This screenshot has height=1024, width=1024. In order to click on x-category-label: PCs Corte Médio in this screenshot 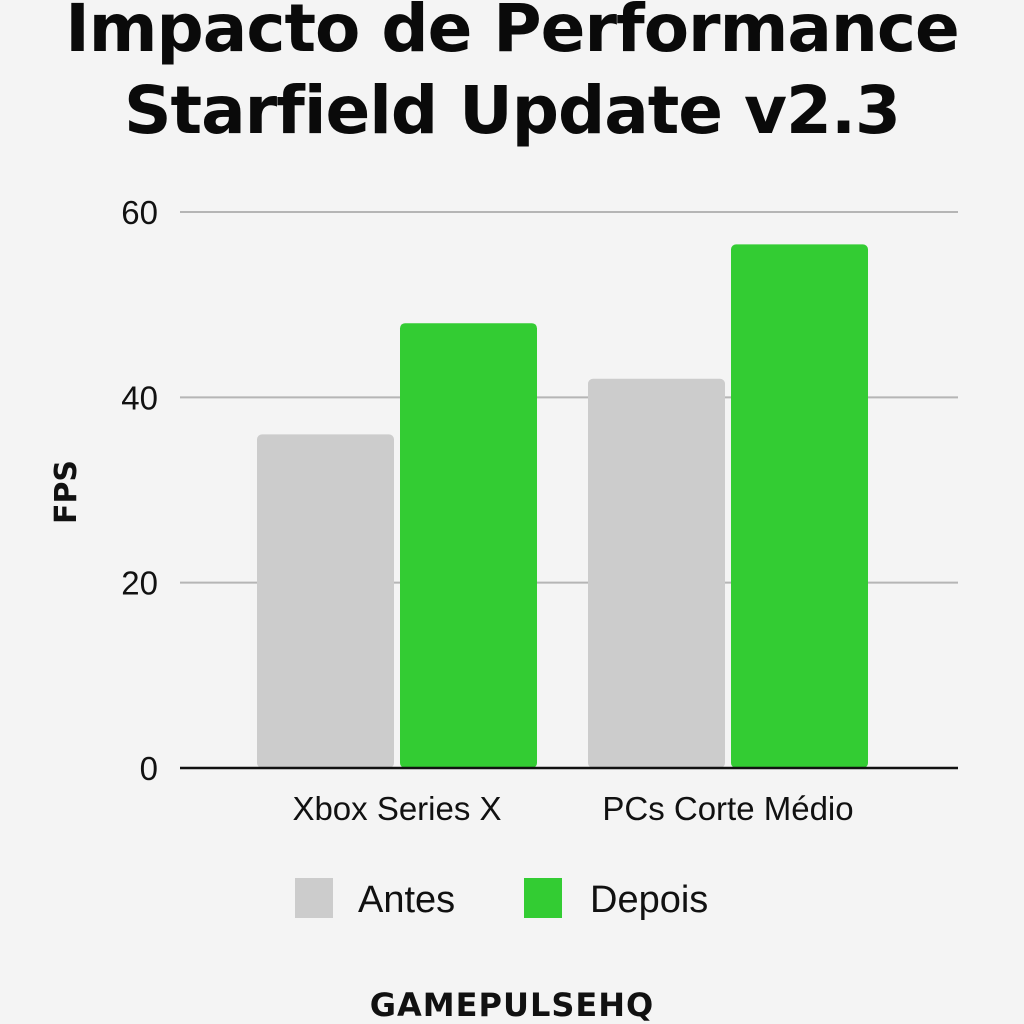, I will do `click(727, 808)`.